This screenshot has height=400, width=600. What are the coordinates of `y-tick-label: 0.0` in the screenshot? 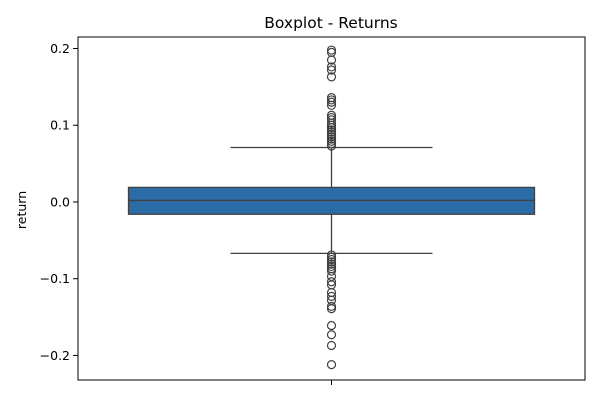 It's located at (60, 201).